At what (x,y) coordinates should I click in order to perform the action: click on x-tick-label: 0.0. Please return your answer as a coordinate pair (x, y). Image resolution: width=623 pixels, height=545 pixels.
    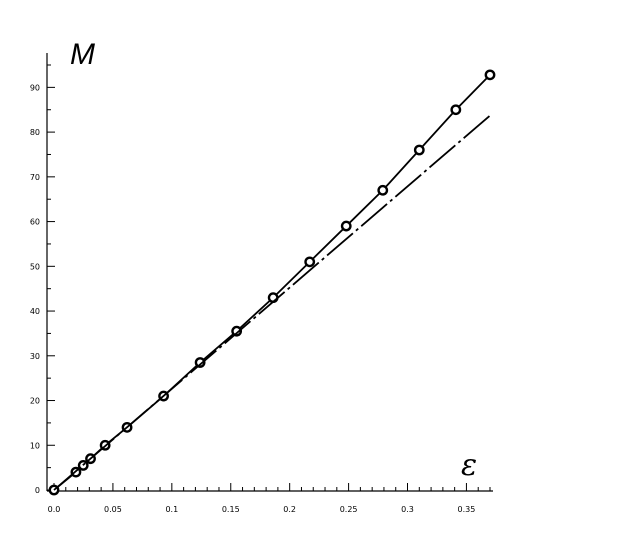
    Looking at the image, I should click on (54, 509).